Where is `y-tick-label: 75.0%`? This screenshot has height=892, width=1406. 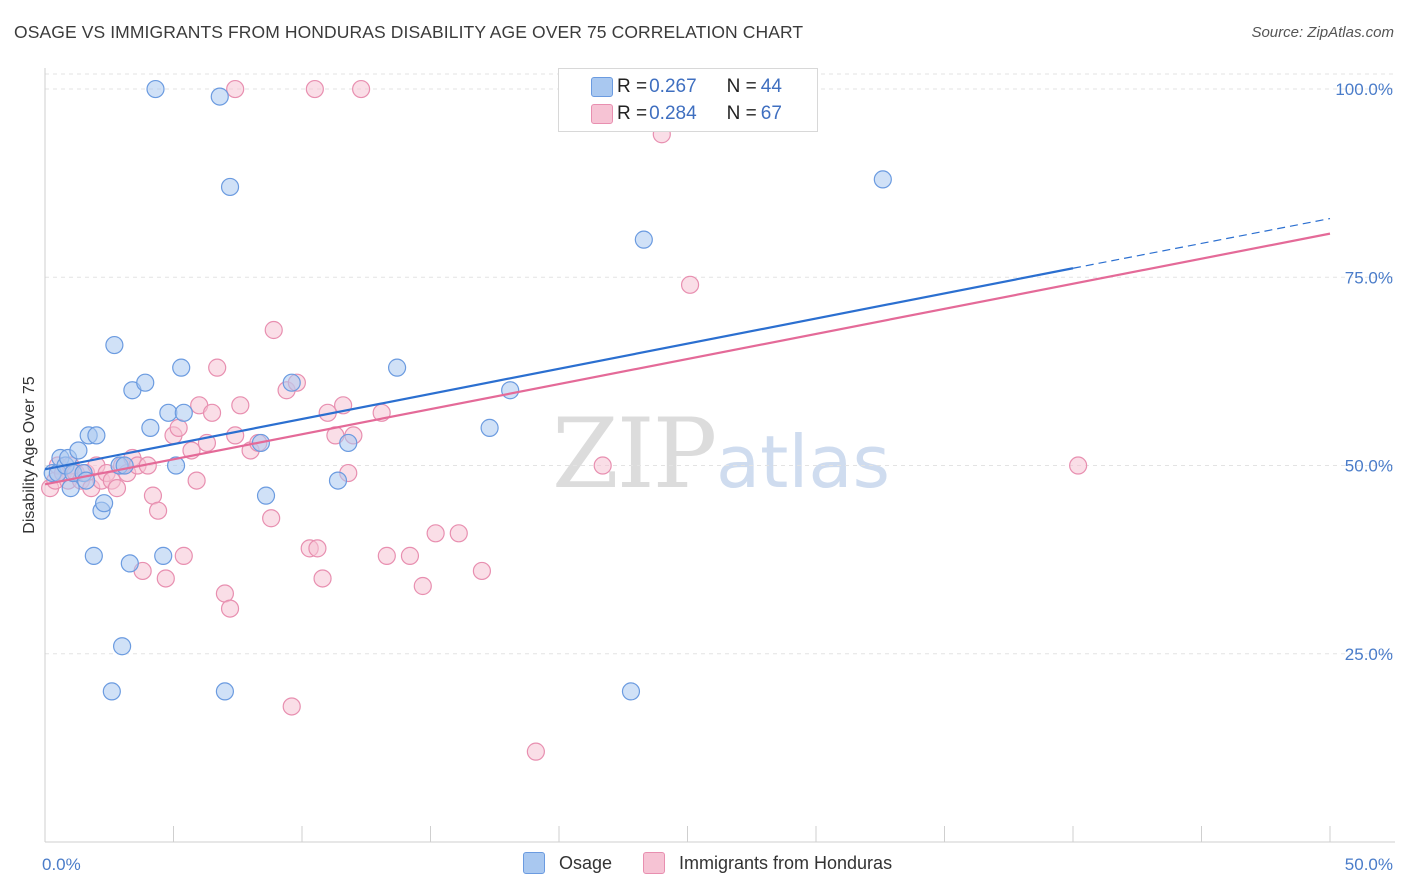
y-tick-label: 75.0% is located at coordinates (1369, 277).